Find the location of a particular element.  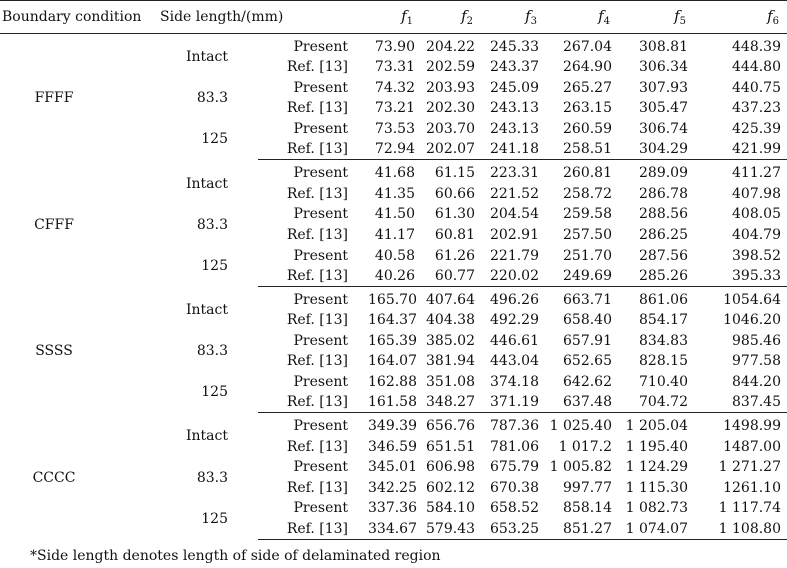

header-f2: f2 is located at coordinates (451, 17).